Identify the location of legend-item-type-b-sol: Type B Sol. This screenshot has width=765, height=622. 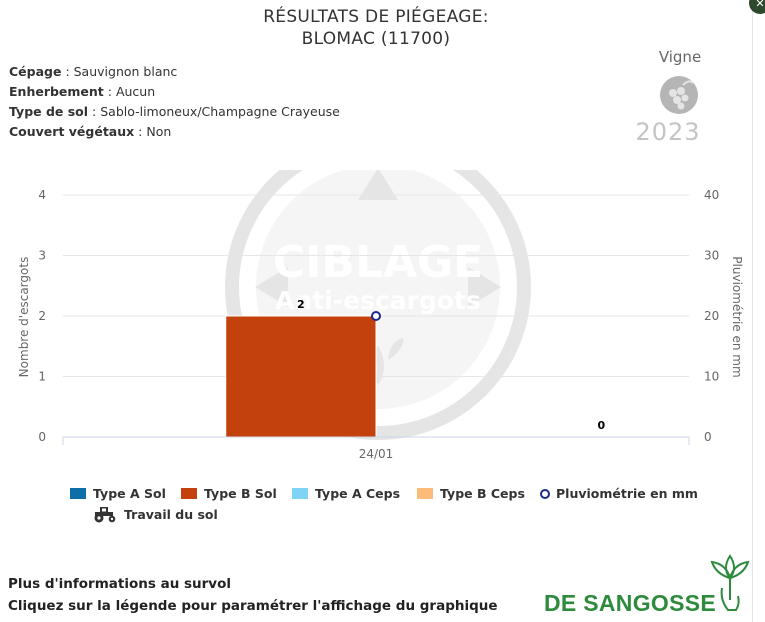
(229, 493).